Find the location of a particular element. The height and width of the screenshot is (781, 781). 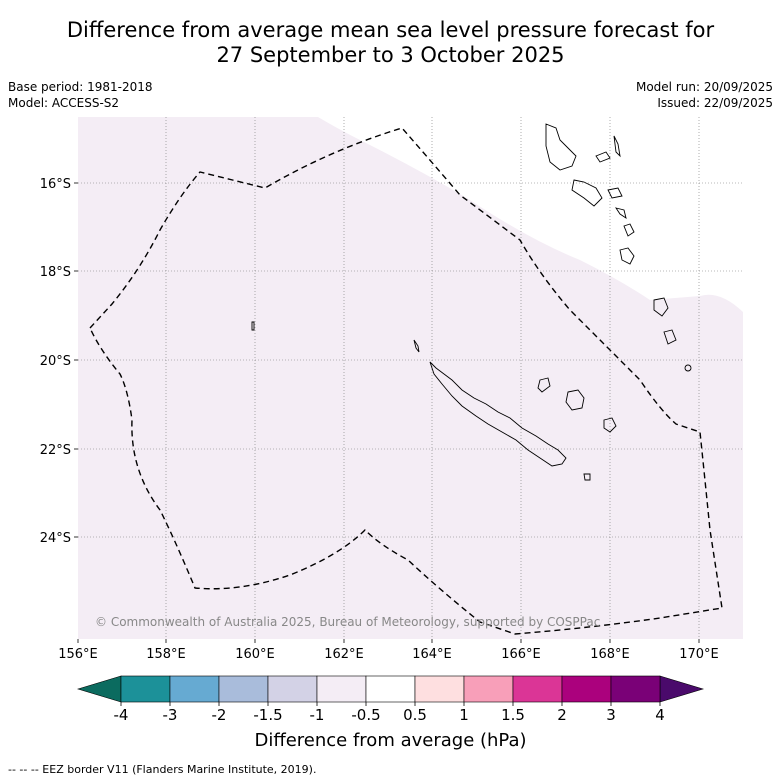

lat-label: 24°S is located at coordinates (55, 538).